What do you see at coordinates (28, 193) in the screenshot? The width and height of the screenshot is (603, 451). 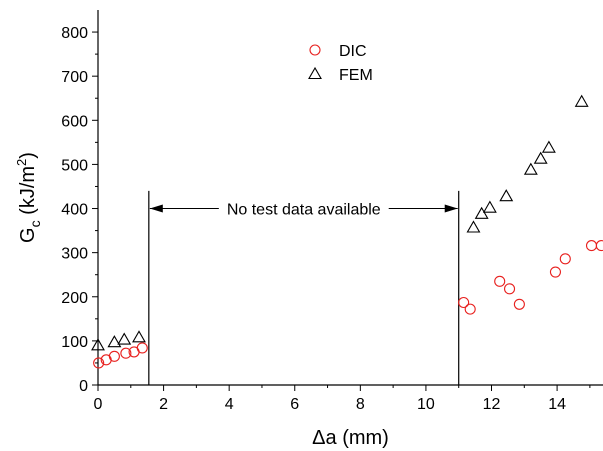 I see `y-axis-title-unit: (kJ/m` at bounding box center [28, 193].